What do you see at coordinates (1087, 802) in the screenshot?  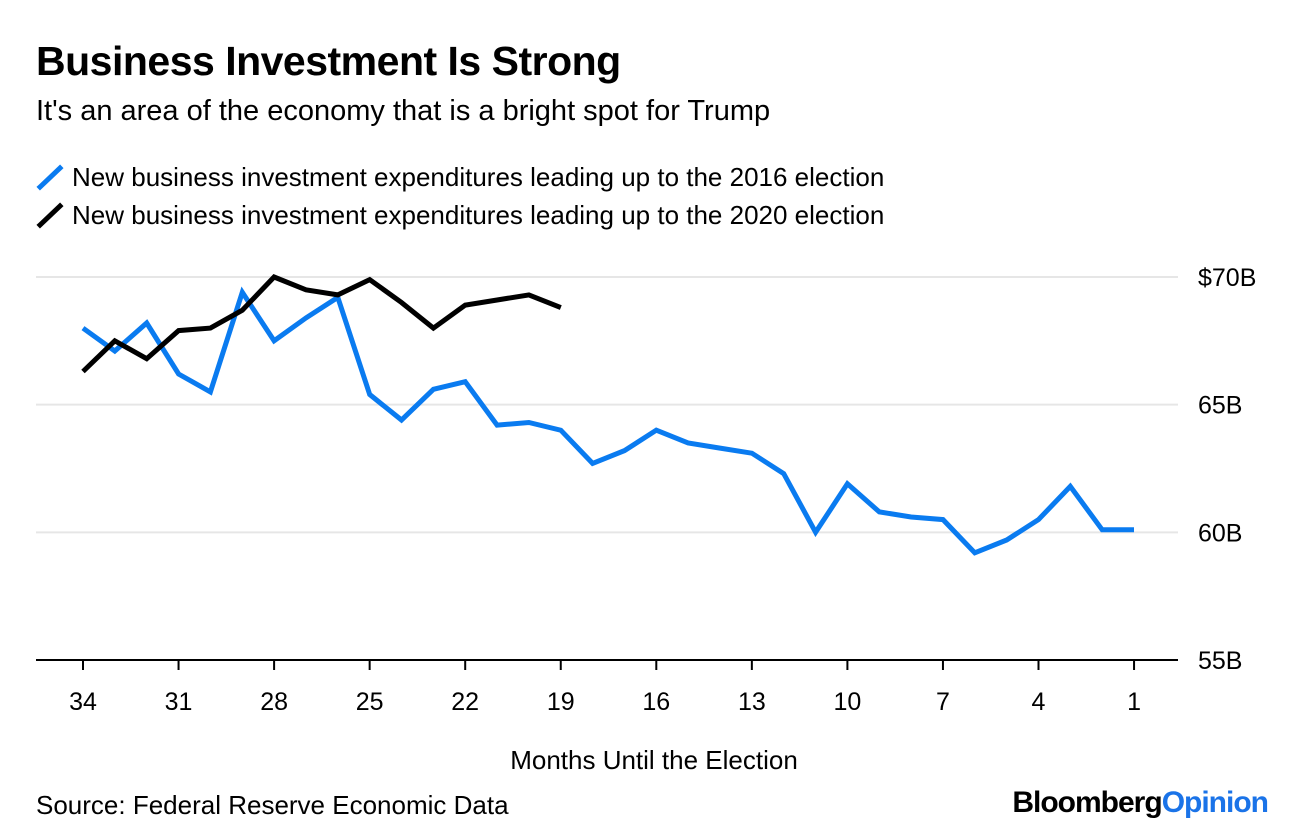 I see `brand-part-1: Bloomberg` at bounding box center [1087, 802].